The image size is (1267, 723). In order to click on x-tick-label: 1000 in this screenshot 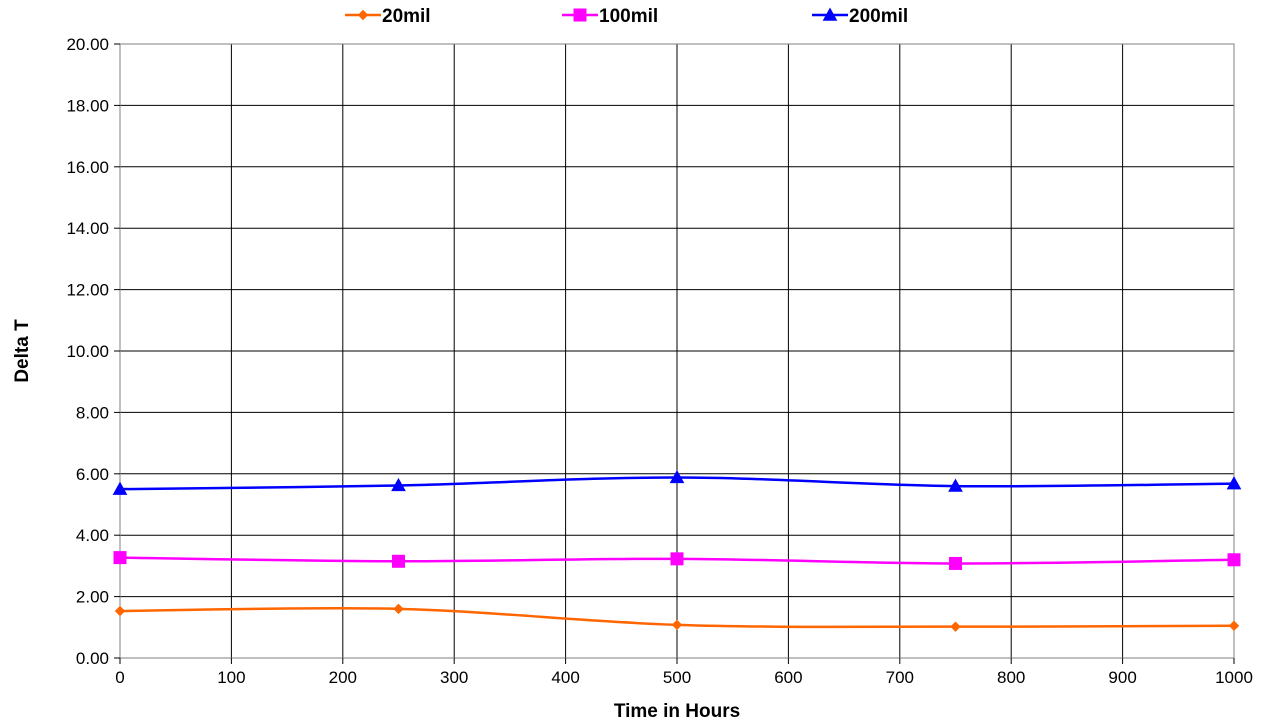, I will do `click(1234, 677)`.